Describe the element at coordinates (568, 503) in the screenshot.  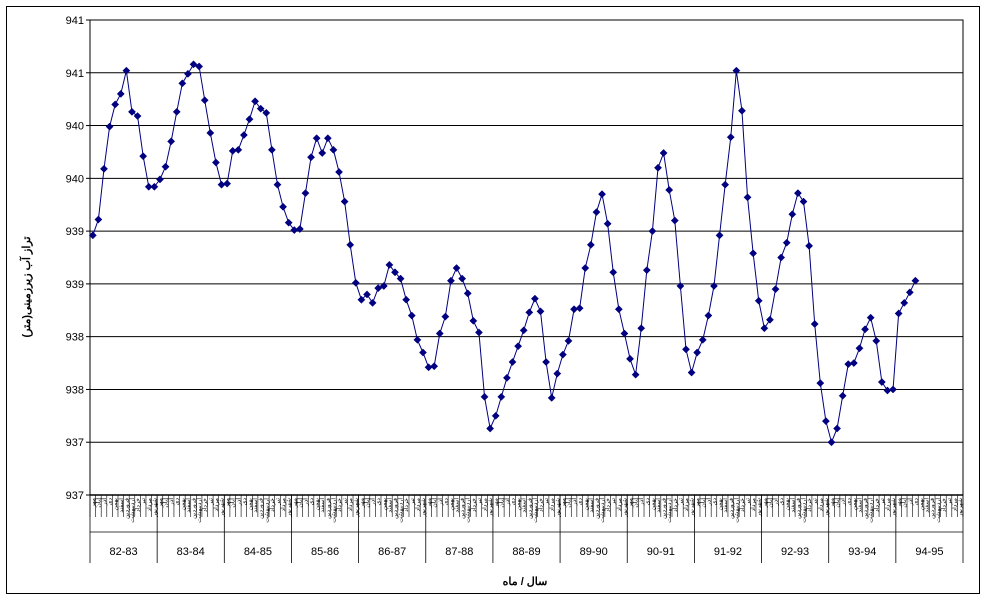
I see `month-tick-label: آبان` at that location.